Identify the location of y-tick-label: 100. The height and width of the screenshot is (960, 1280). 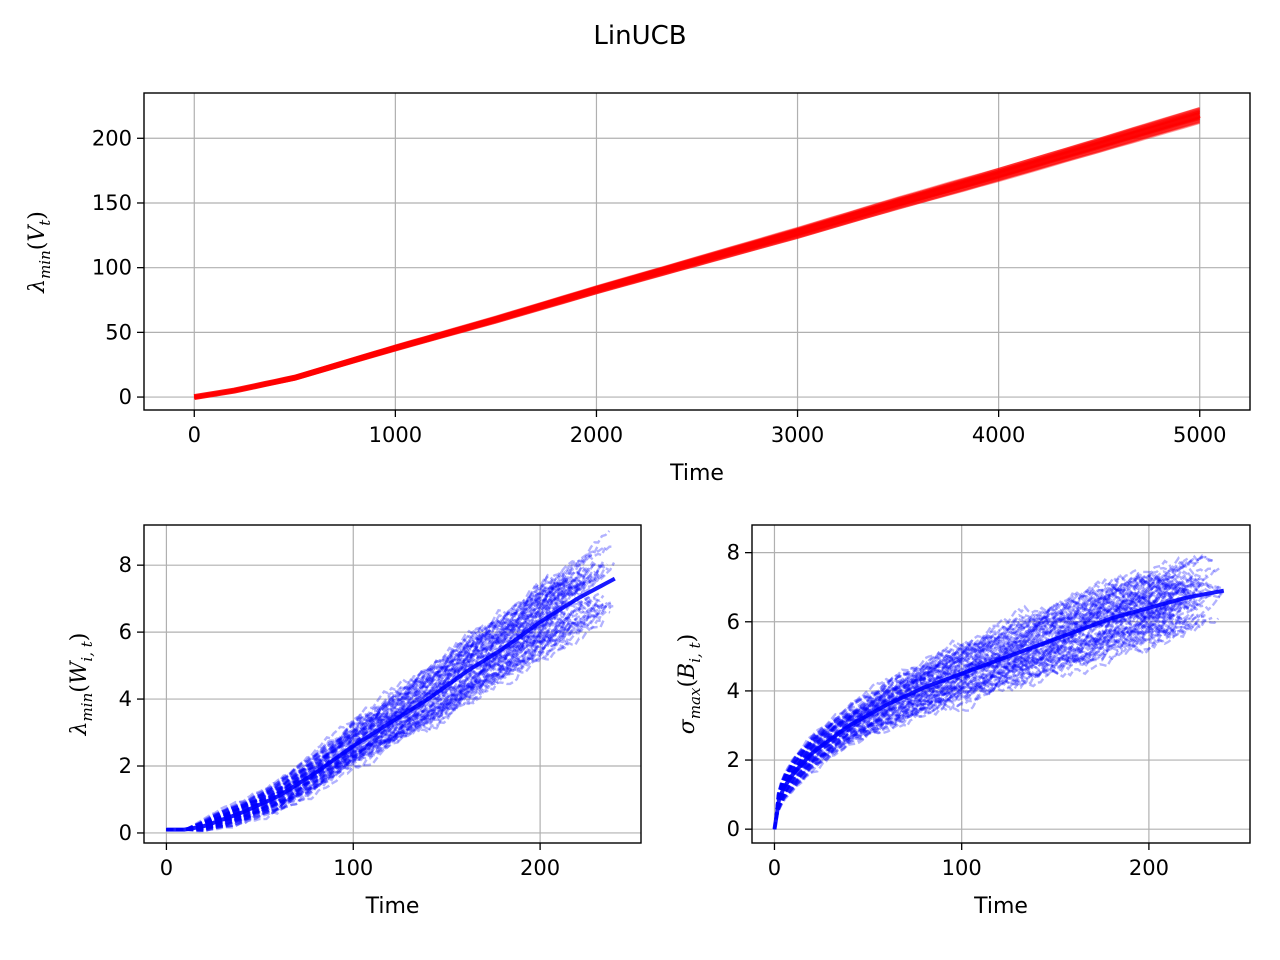
(112, 268).